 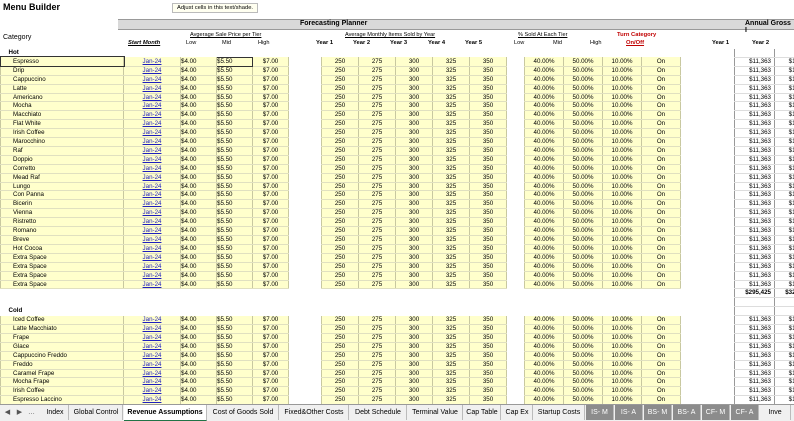 I want to click on item-name-cell: Espresso, so click(x=62, y=61).